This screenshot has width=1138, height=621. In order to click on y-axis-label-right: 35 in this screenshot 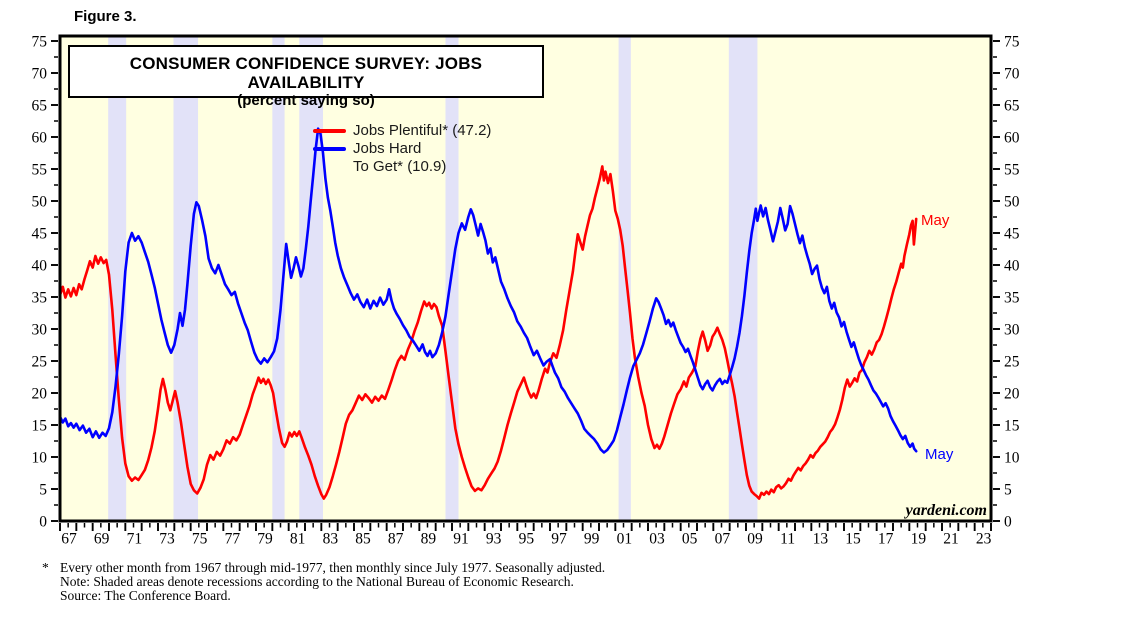, I will do `click(1012, 298)`.